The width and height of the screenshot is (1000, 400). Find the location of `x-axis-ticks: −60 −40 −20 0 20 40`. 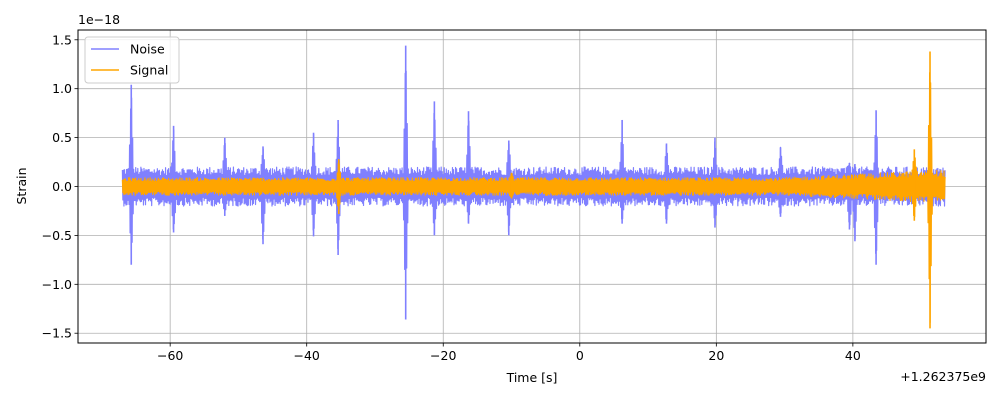

x-axis-ticks: −60 −40 −20 0 20 40 is located at coordinates (509, 353).